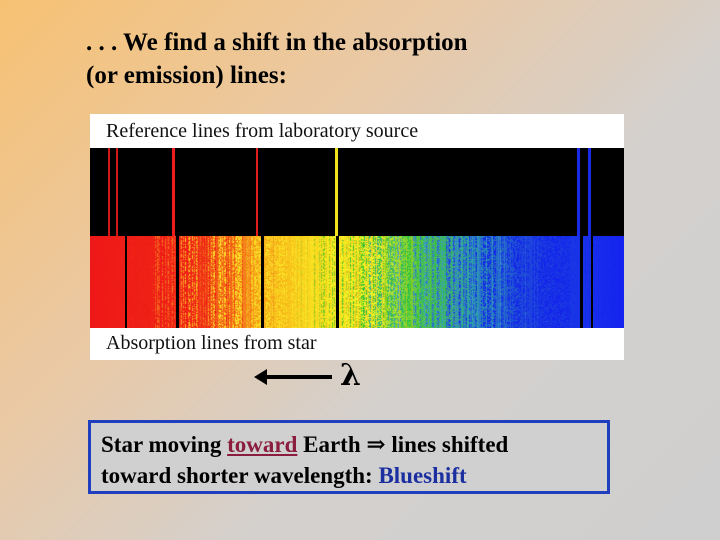 The height and width of the screenshot is (540, 720). Describe the element at coordinates (351, 375) in the screenshot. I see `wavelength-symbol: λ` at that location.